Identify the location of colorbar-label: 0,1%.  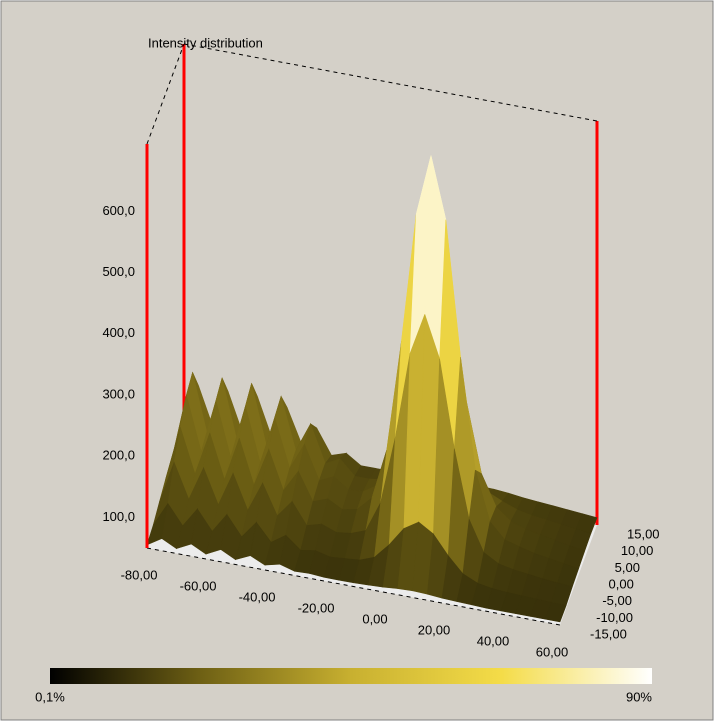
(50, 696).